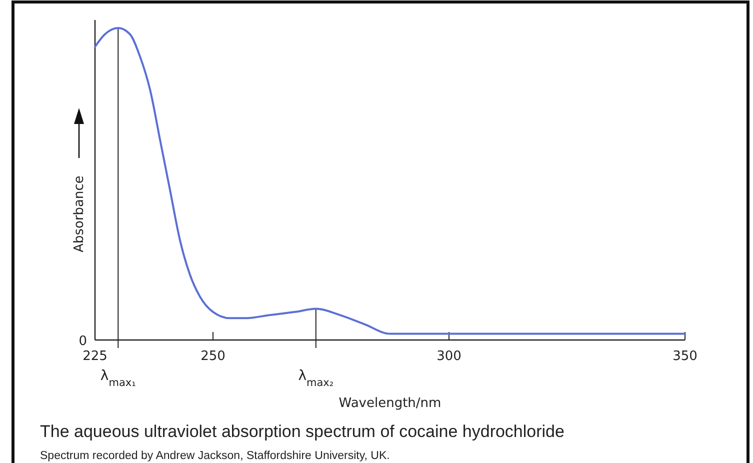  I want to click on ref-line-label: λ$_{max₁}$, so click(118, 378).